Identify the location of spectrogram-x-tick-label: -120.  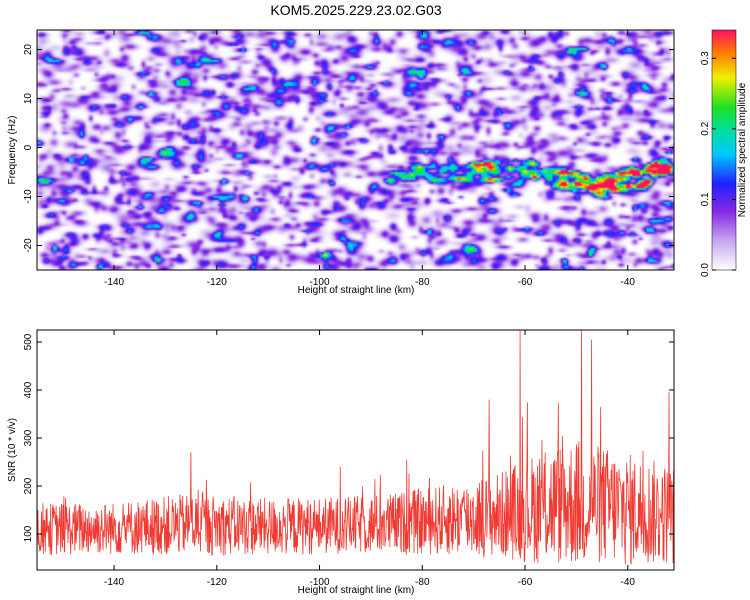
(217, 282).